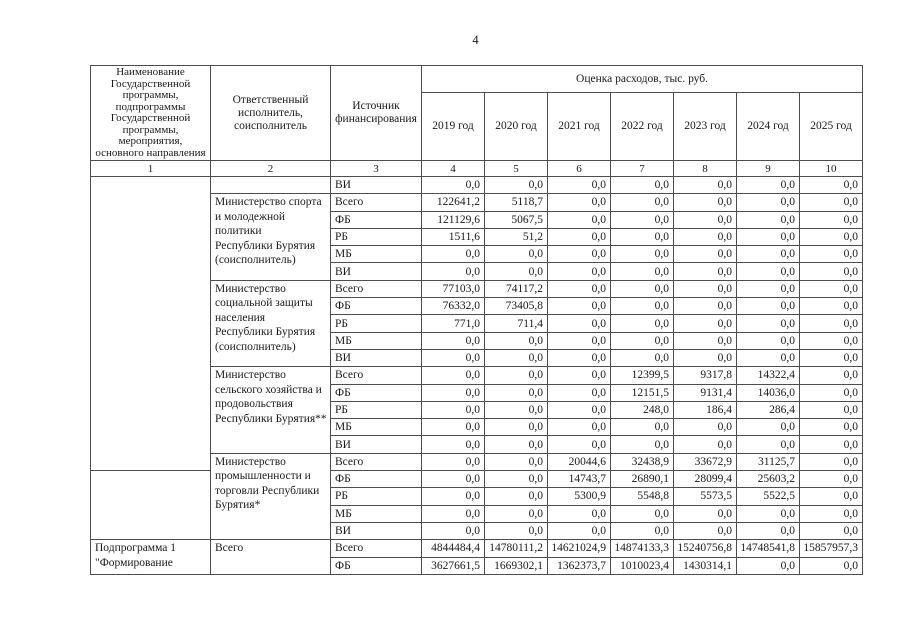 This screenshot has height=640, width=905. What do you see at coordinates (516, 548) in the screenshot?
I see `value-cell: 14780111,2` at bounding box center [516, 548].